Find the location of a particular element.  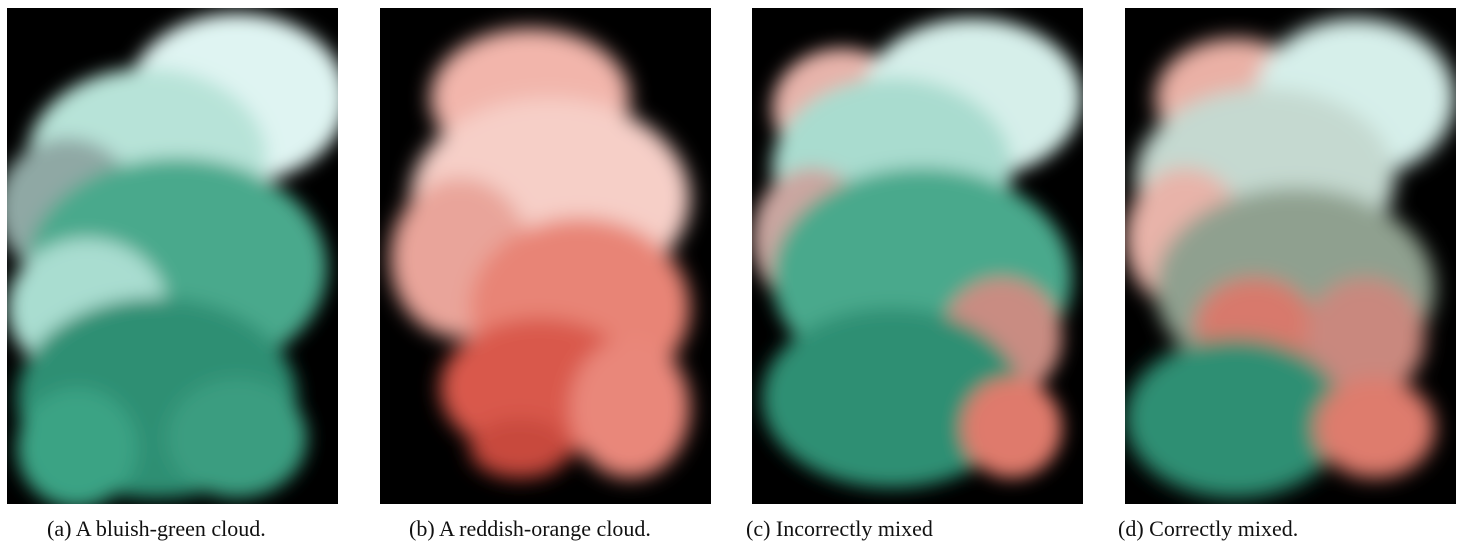

caption-b: (b) A reddish-orange cloud. is located at coordinates (530, 528).